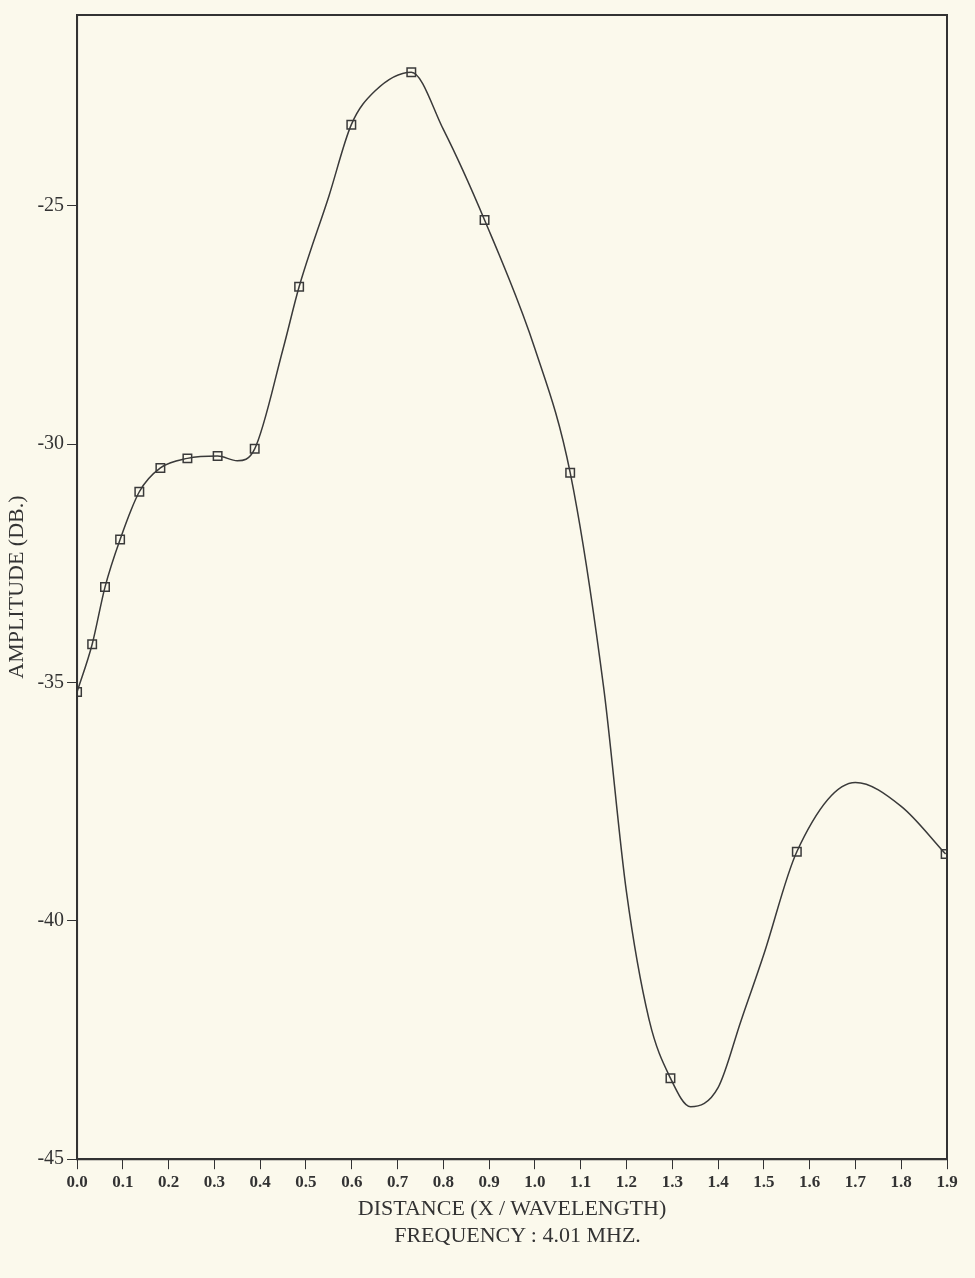 The height and width of the screenshot is (1278, 975). Describe the element at coordinates (15, 587) in the screenshot. I see `y-axis-title: AMPLITUDE (DB.)` at that location.